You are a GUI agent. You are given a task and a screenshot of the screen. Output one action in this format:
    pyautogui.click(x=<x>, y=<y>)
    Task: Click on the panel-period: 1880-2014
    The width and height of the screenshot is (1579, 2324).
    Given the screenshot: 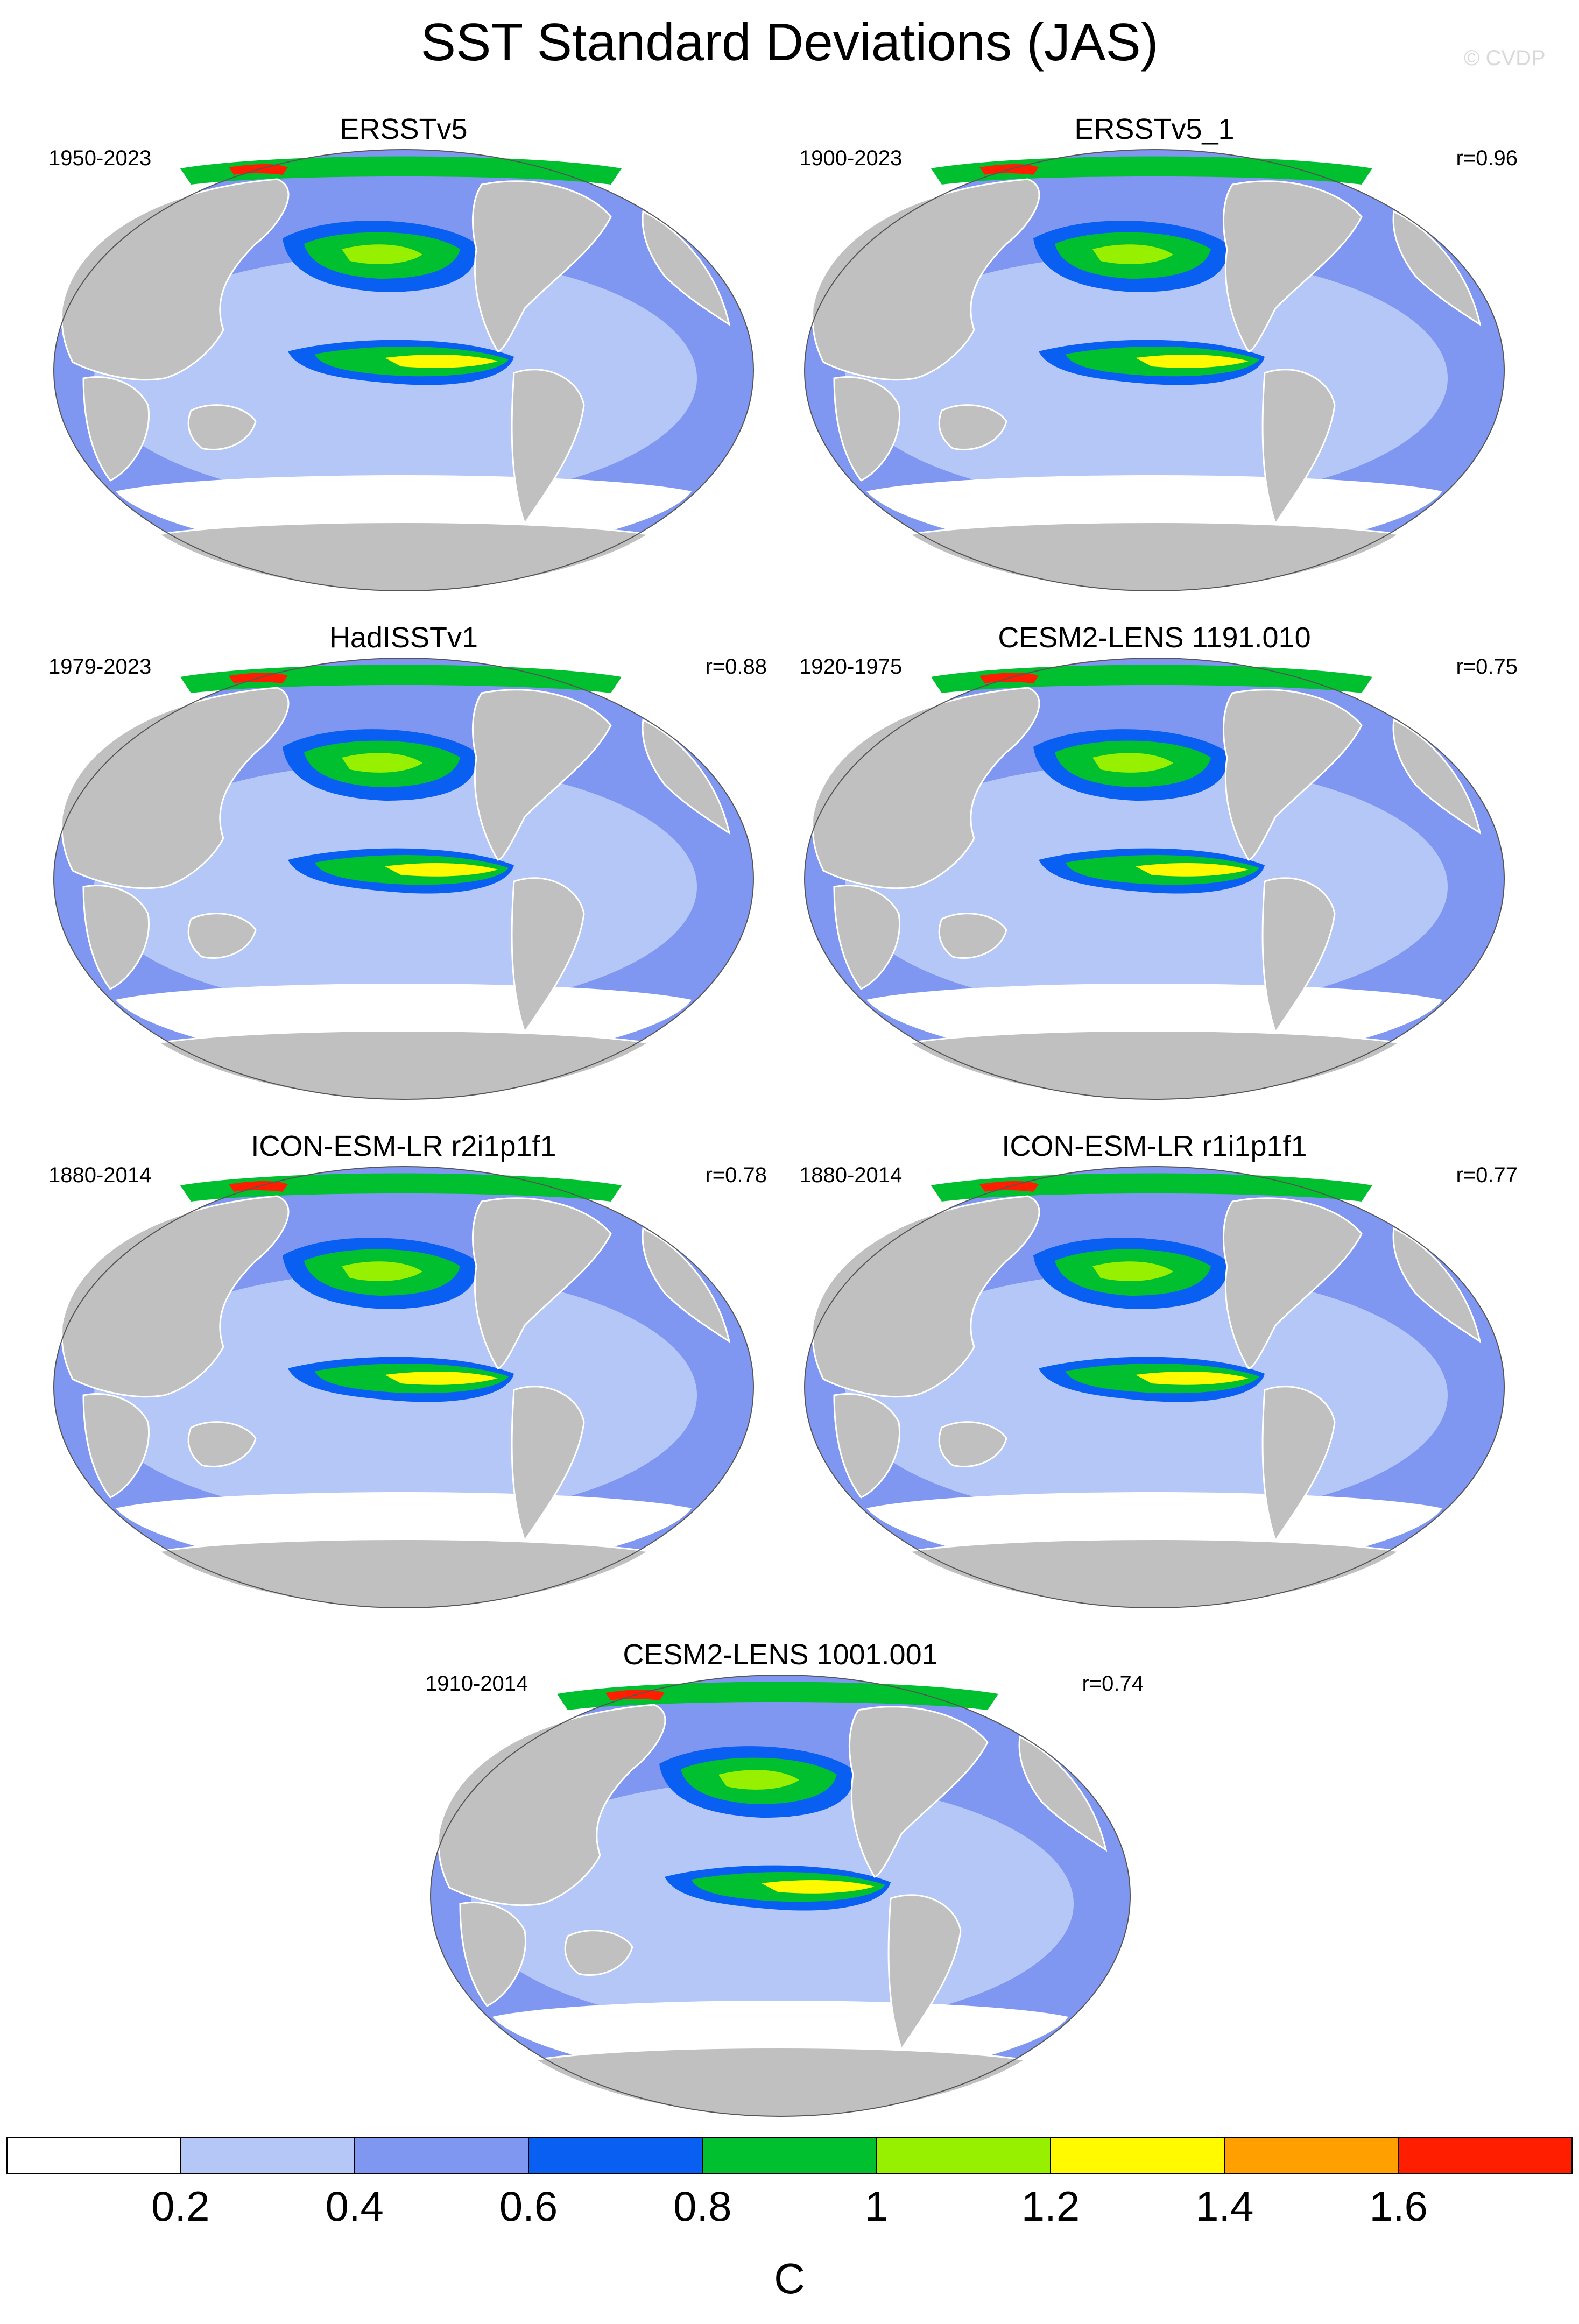 What is the action you would take?
    pyautogui.click(x=100, y=1175)
    